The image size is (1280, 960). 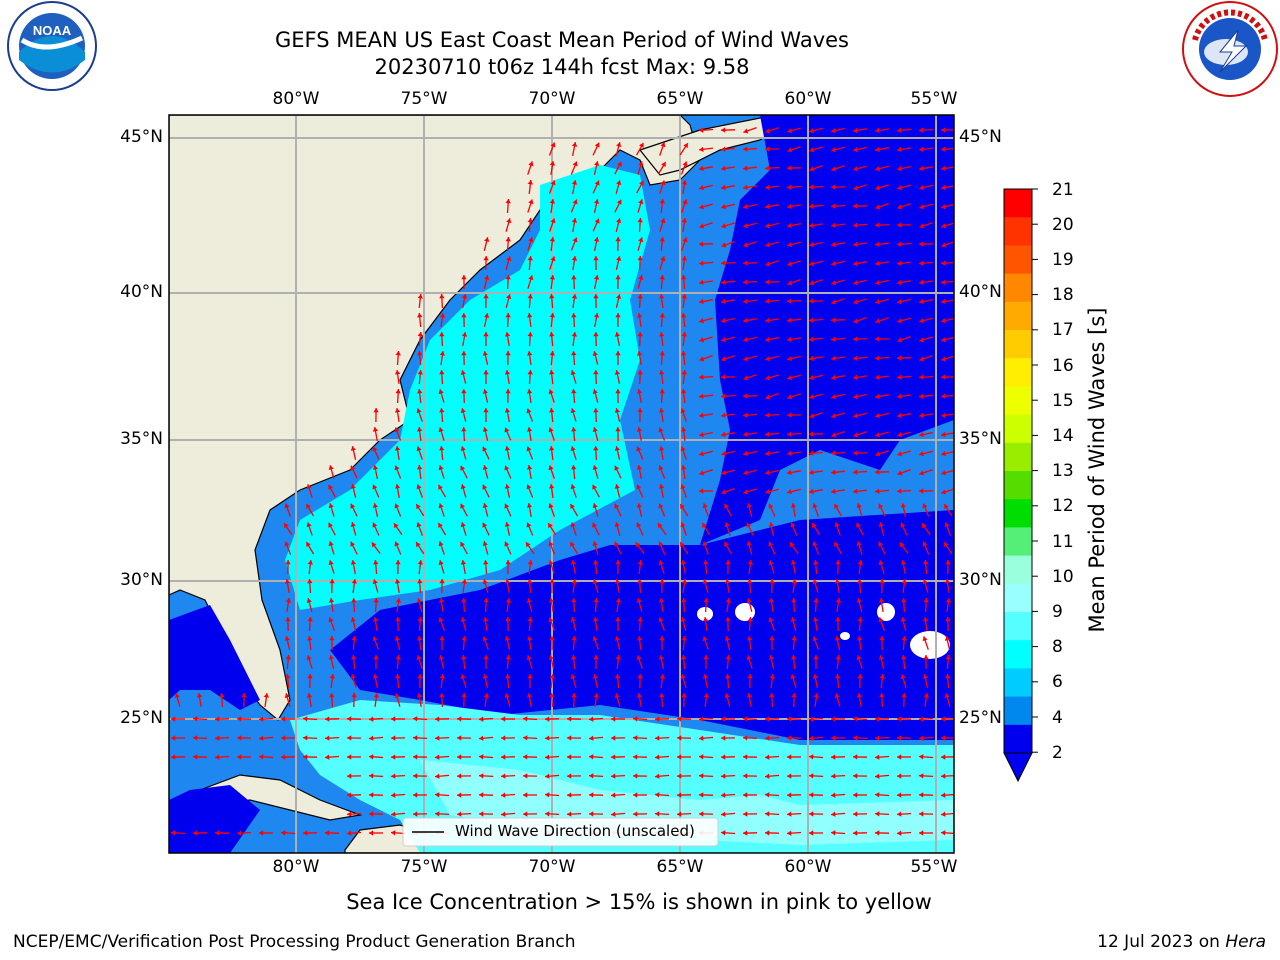 What do you see at coordinates (296, 99) in the screenshot?
I see `lon-tick-top: 80°W` at bounding box center [296, 99].